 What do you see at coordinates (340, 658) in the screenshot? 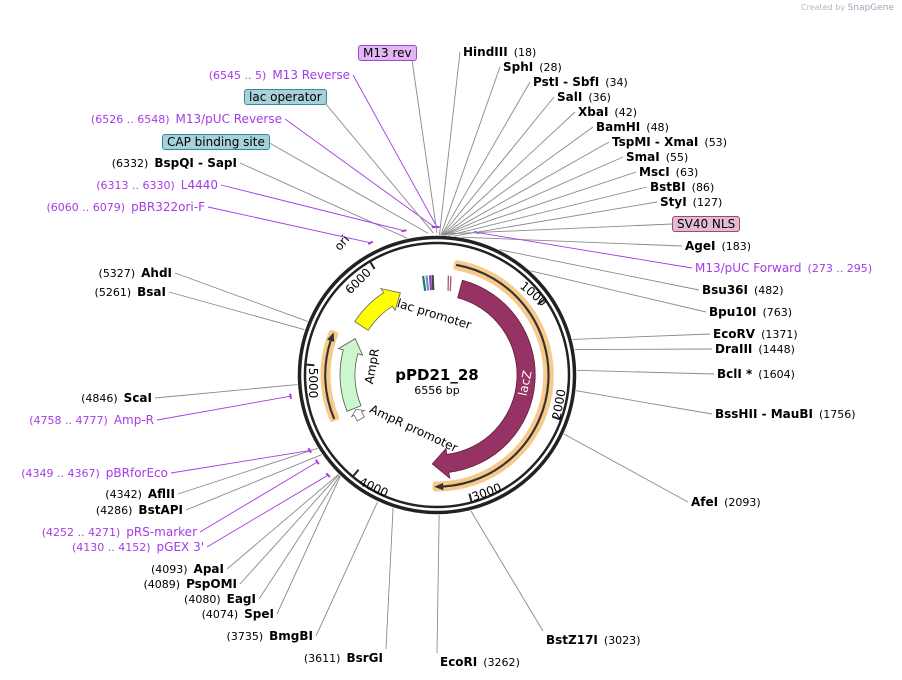
I see `restriction-site-label: 3611 BsrGI` at bounding box center [340, 658].